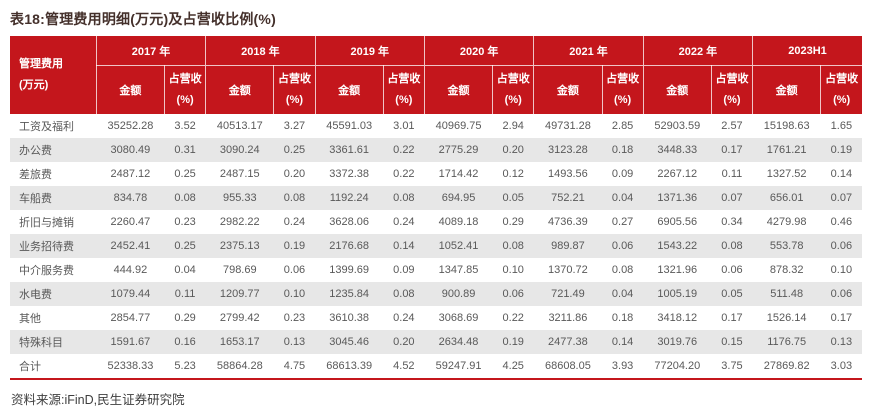 The width and height of the screenshot is (870, 413). I want to click on amount-cell: 1052.41, so click(458, 246).